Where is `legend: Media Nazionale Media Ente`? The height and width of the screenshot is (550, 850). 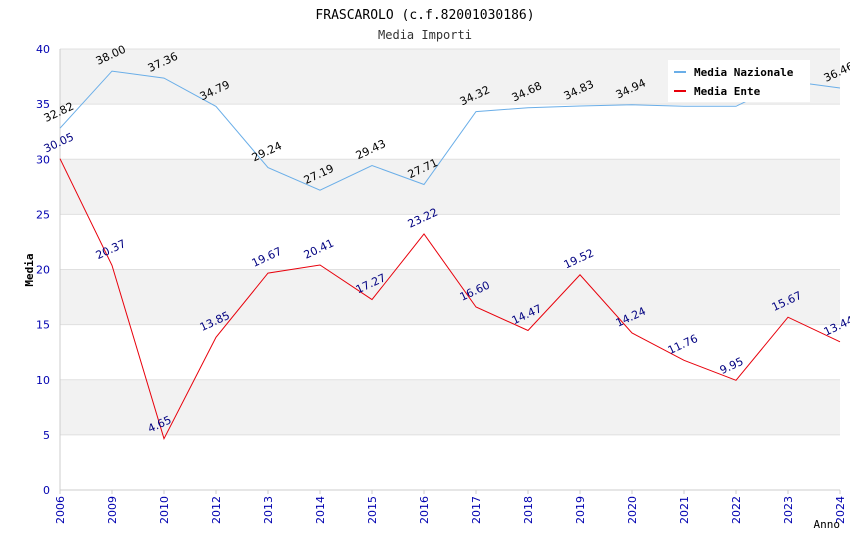 legend: Media Nazionale Media Ente is located at coordinates (739, 81).